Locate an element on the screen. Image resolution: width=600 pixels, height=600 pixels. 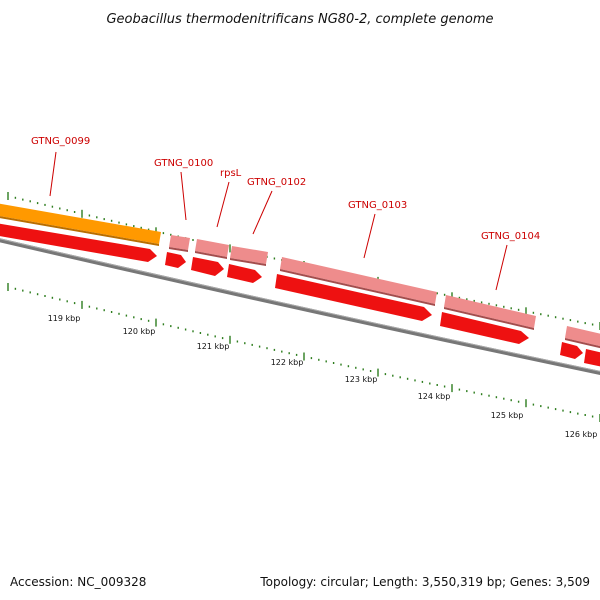
feature-rpsl-cds is located at coordinates (207, 266).